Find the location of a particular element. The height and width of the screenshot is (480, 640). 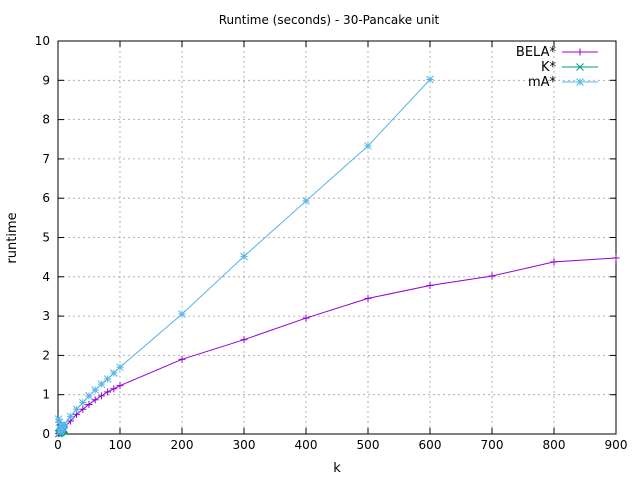

legend-item-k: K* is located at coordinates (569, 67).